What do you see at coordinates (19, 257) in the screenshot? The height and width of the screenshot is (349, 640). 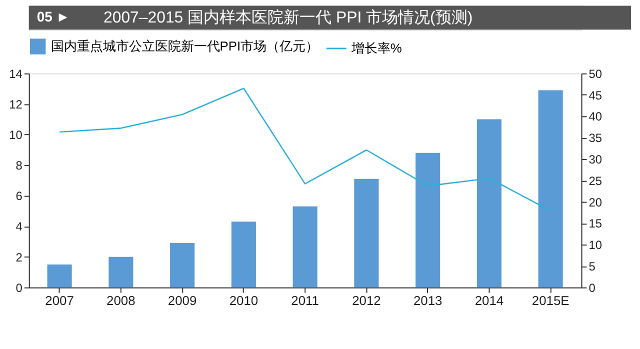 I see `y-tick-label: 2` at bounding box center [19, 257].